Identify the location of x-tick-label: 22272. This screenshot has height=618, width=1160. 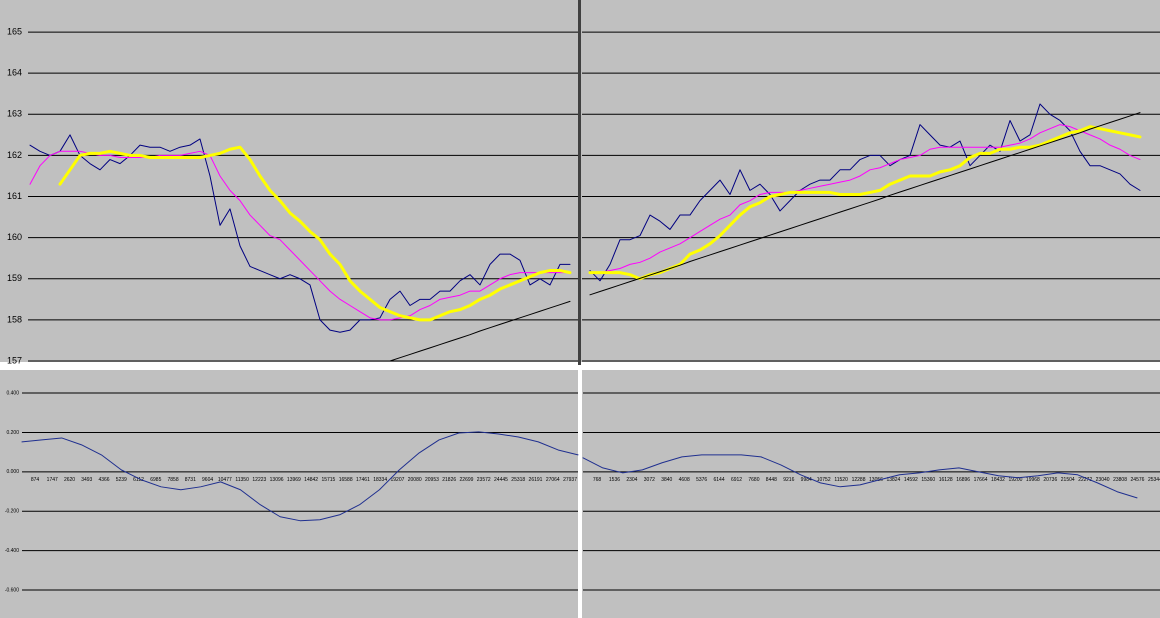
(1085, 480).